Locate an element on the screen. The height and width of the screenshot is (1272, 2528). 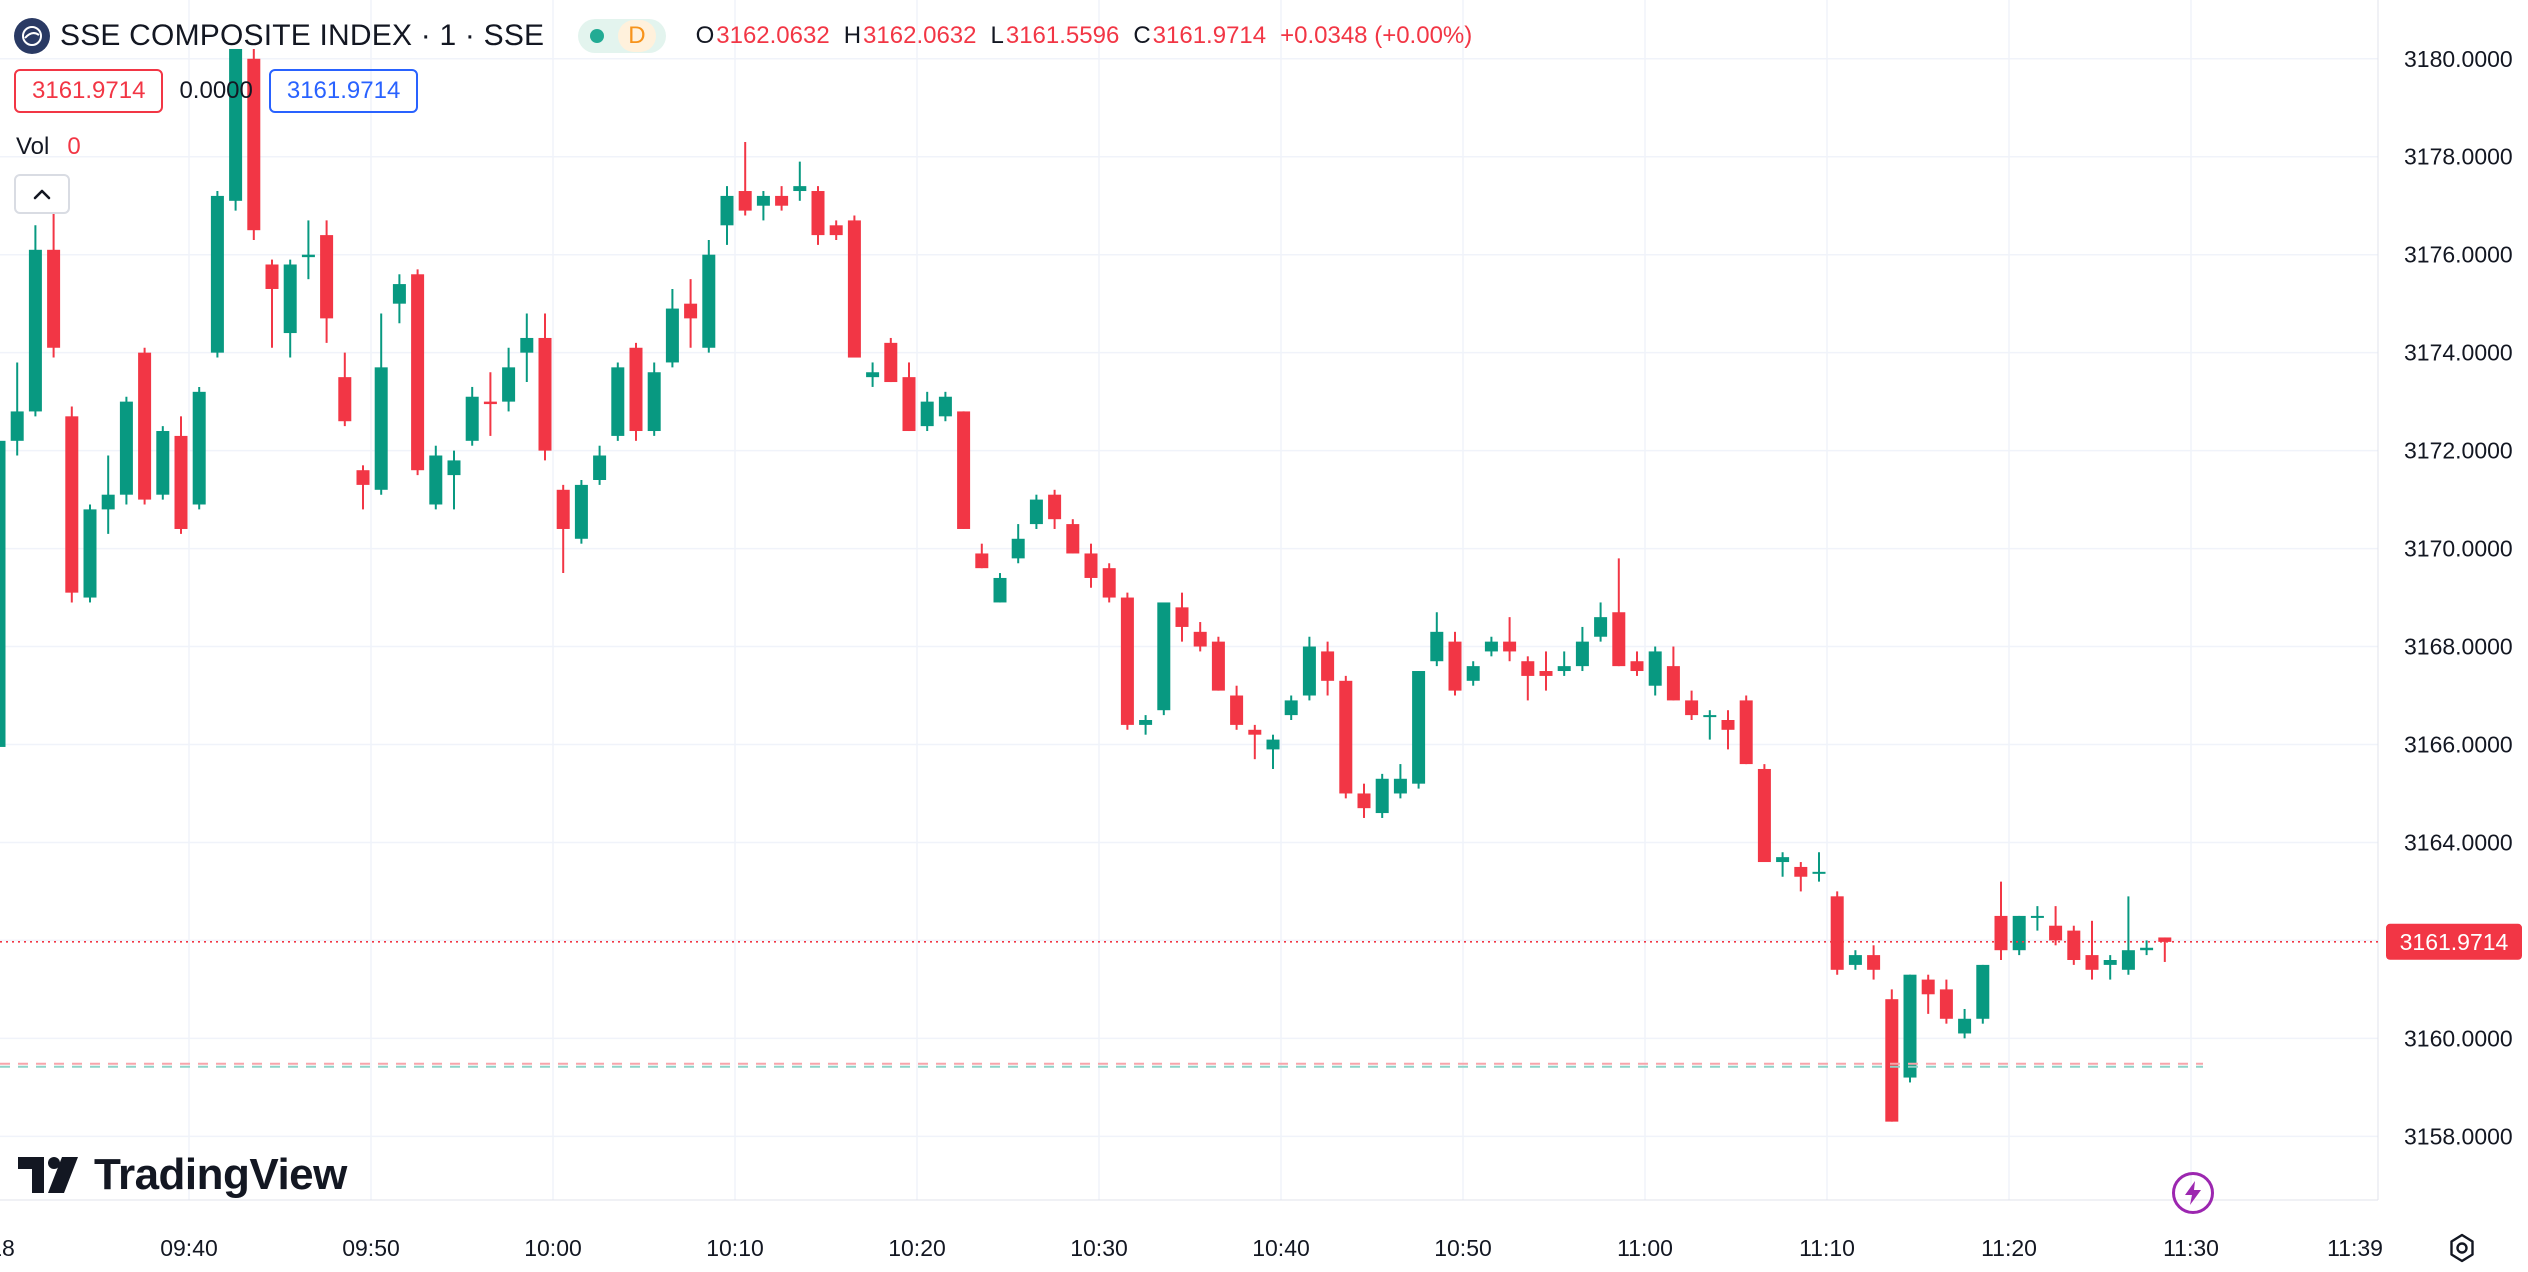
ohlc-change: +0.0348 (+0.00%) is located at coordinates (1376, 35).